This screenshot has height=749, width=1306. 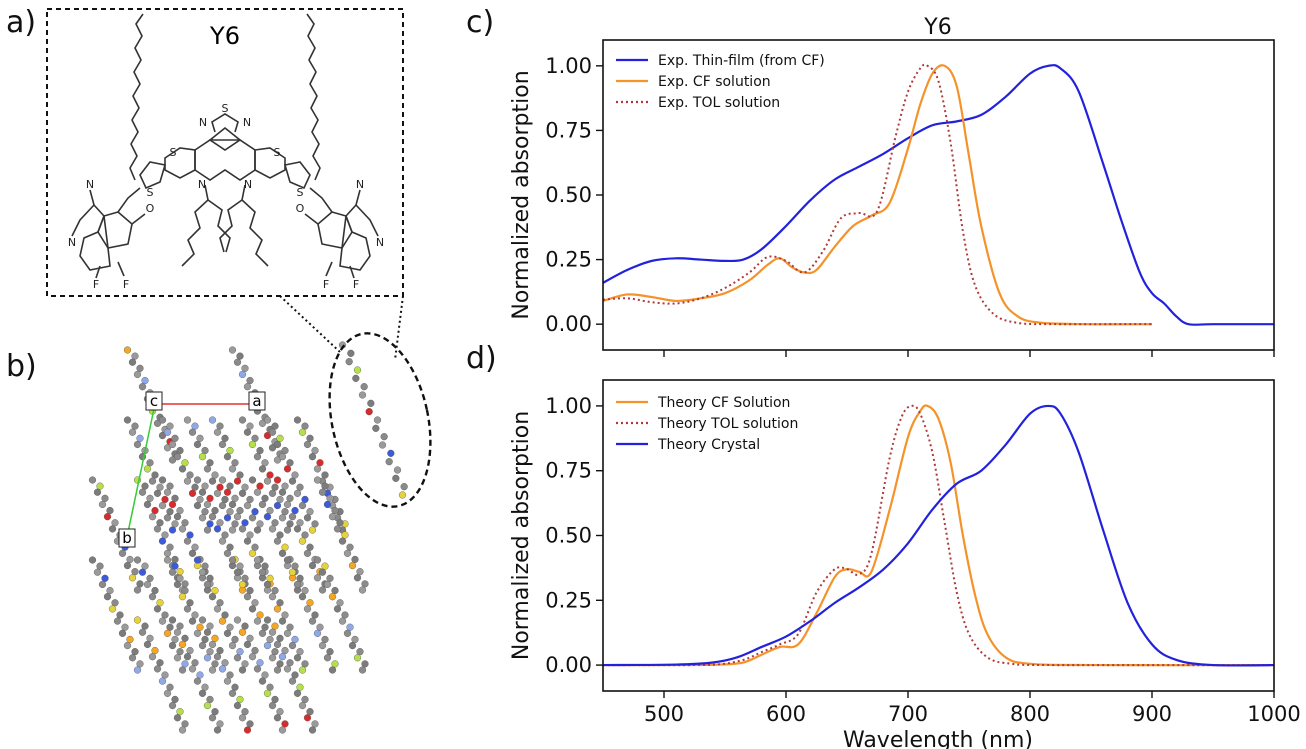 I want to click on molecule-panel: Y6, so click(x=225, y=184).